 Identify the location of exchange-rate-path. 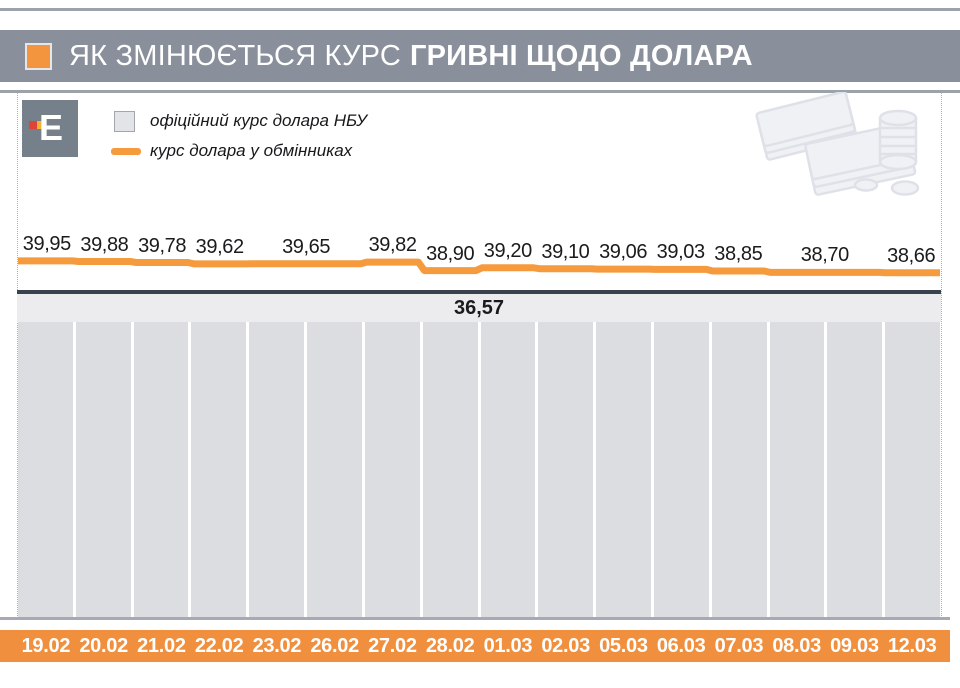
(479, 267).